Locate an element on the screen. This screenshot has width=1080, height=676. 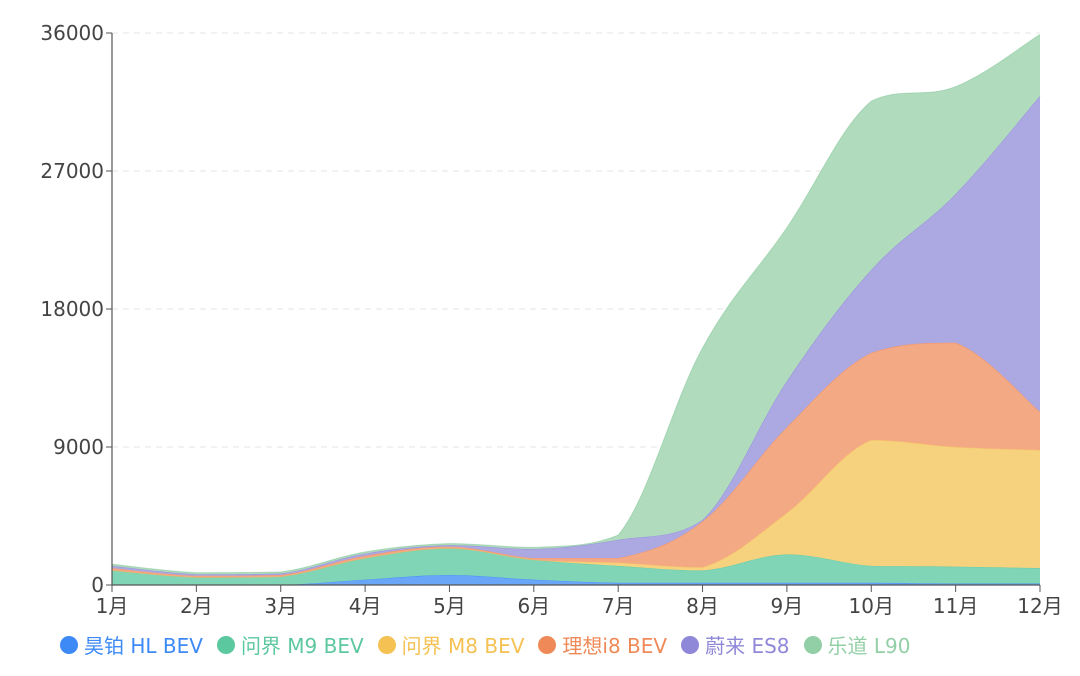
x-tick-label: 2月 is located at coordinates (196, 606).